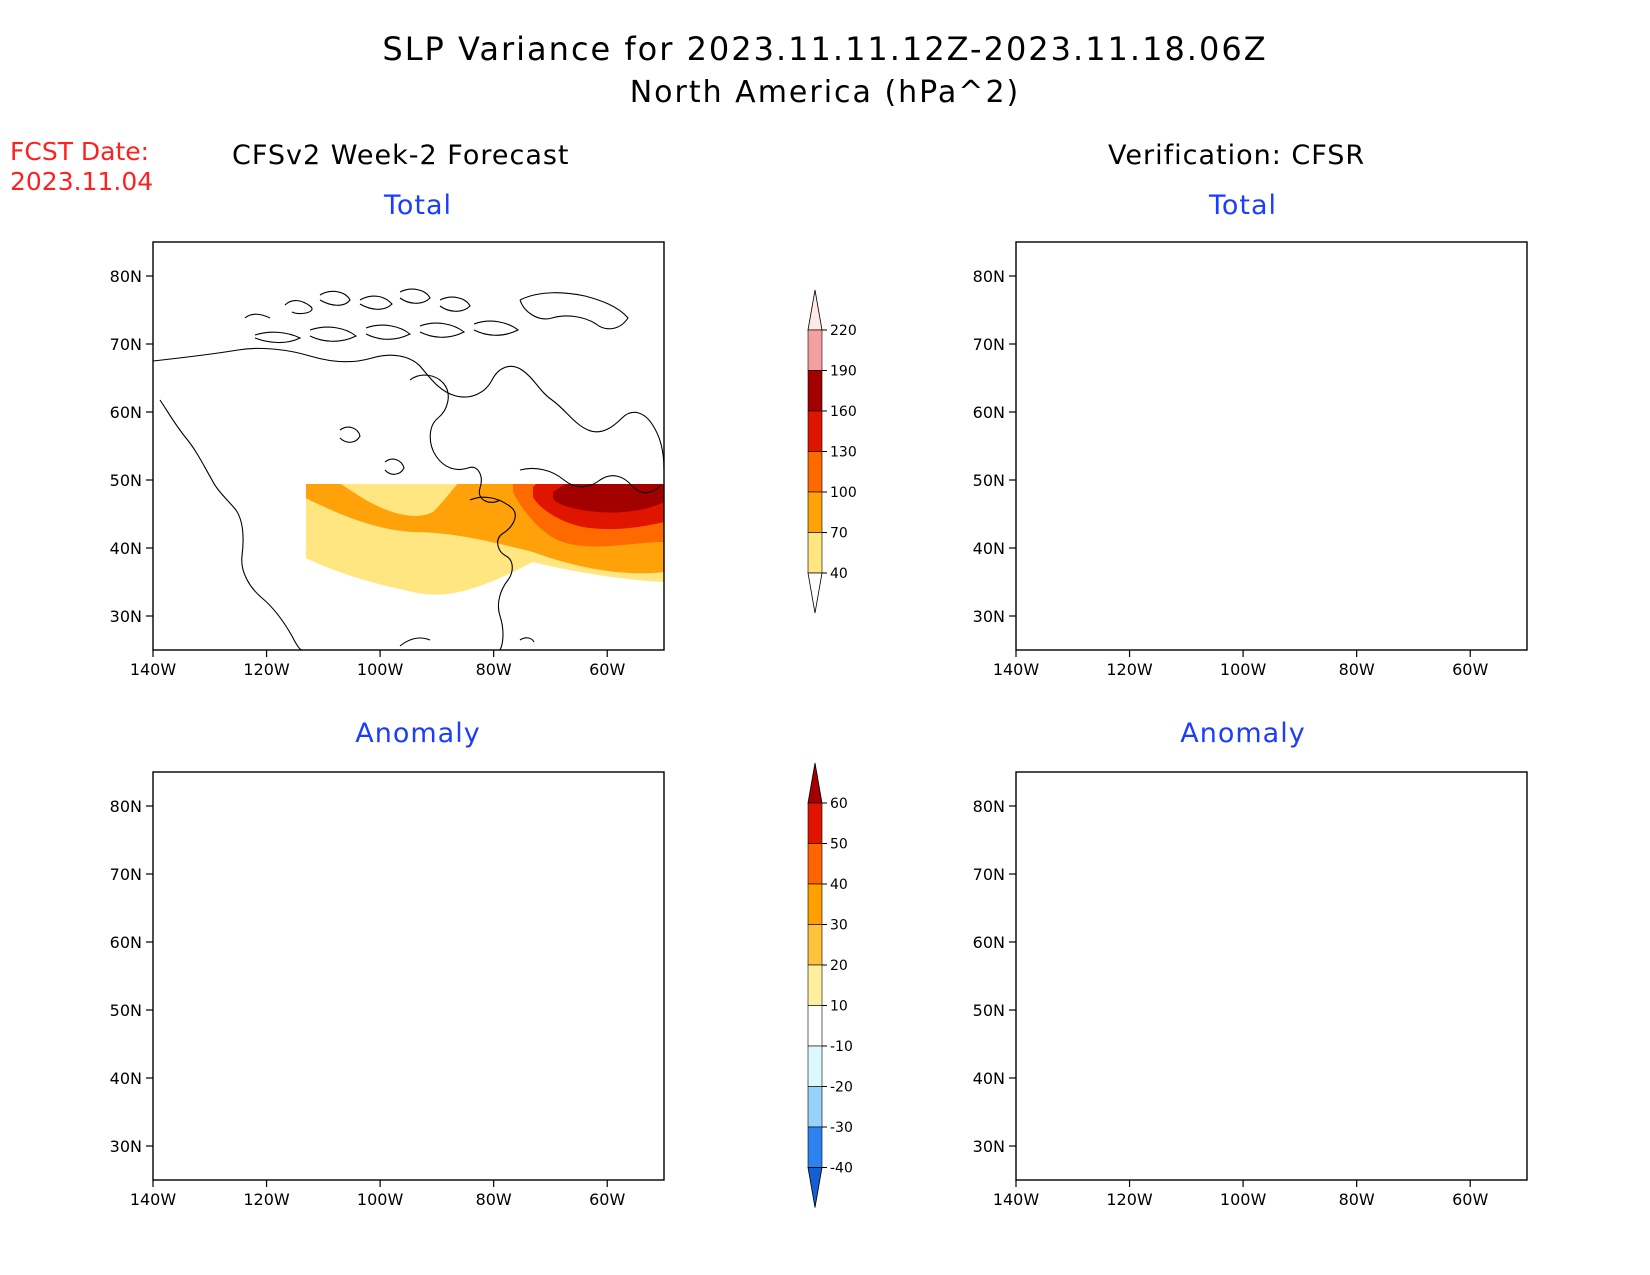 The width and height of the screenshot is (1650, 1275). I want to click on total-colorbar: 220 190 160 130 100 70 40, so click(832, 451).